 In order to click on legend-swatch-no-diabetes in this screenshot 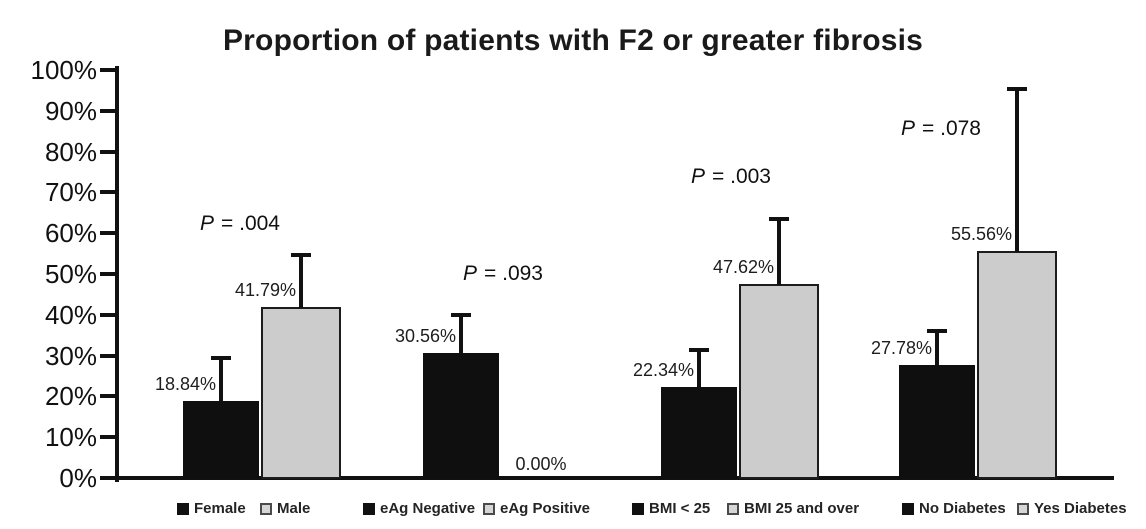, I will do `click(908, 508)`.